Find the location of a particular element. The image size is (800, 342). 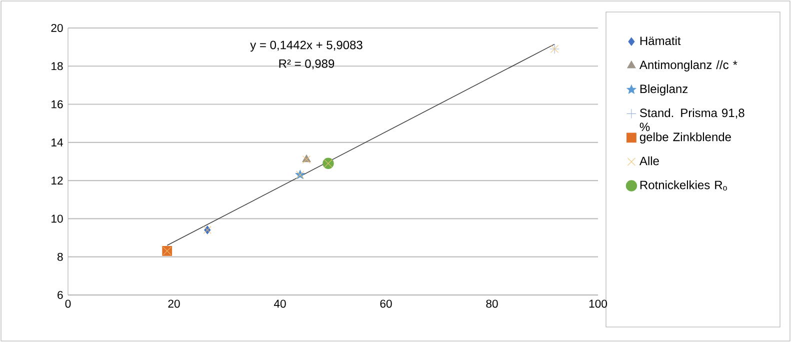

y-tick-label: 20 is located at coordinates (57, 28).